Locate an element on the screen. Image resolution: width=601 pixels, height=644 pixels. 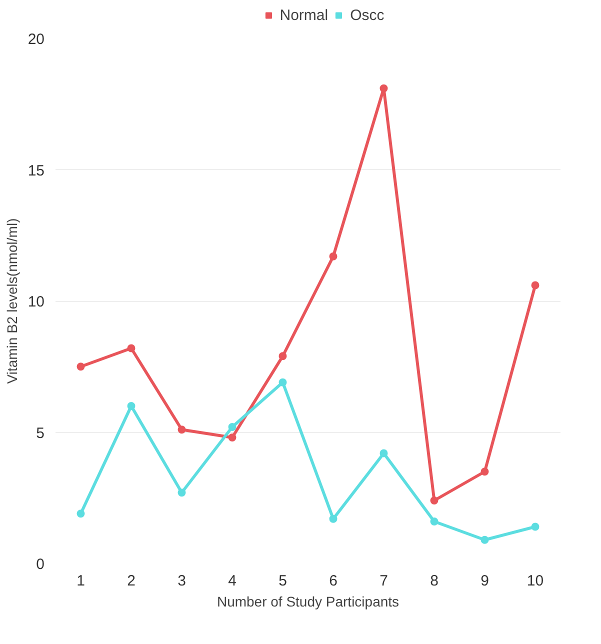
x-tick-label: 10 is located at coordinates (535, 581).